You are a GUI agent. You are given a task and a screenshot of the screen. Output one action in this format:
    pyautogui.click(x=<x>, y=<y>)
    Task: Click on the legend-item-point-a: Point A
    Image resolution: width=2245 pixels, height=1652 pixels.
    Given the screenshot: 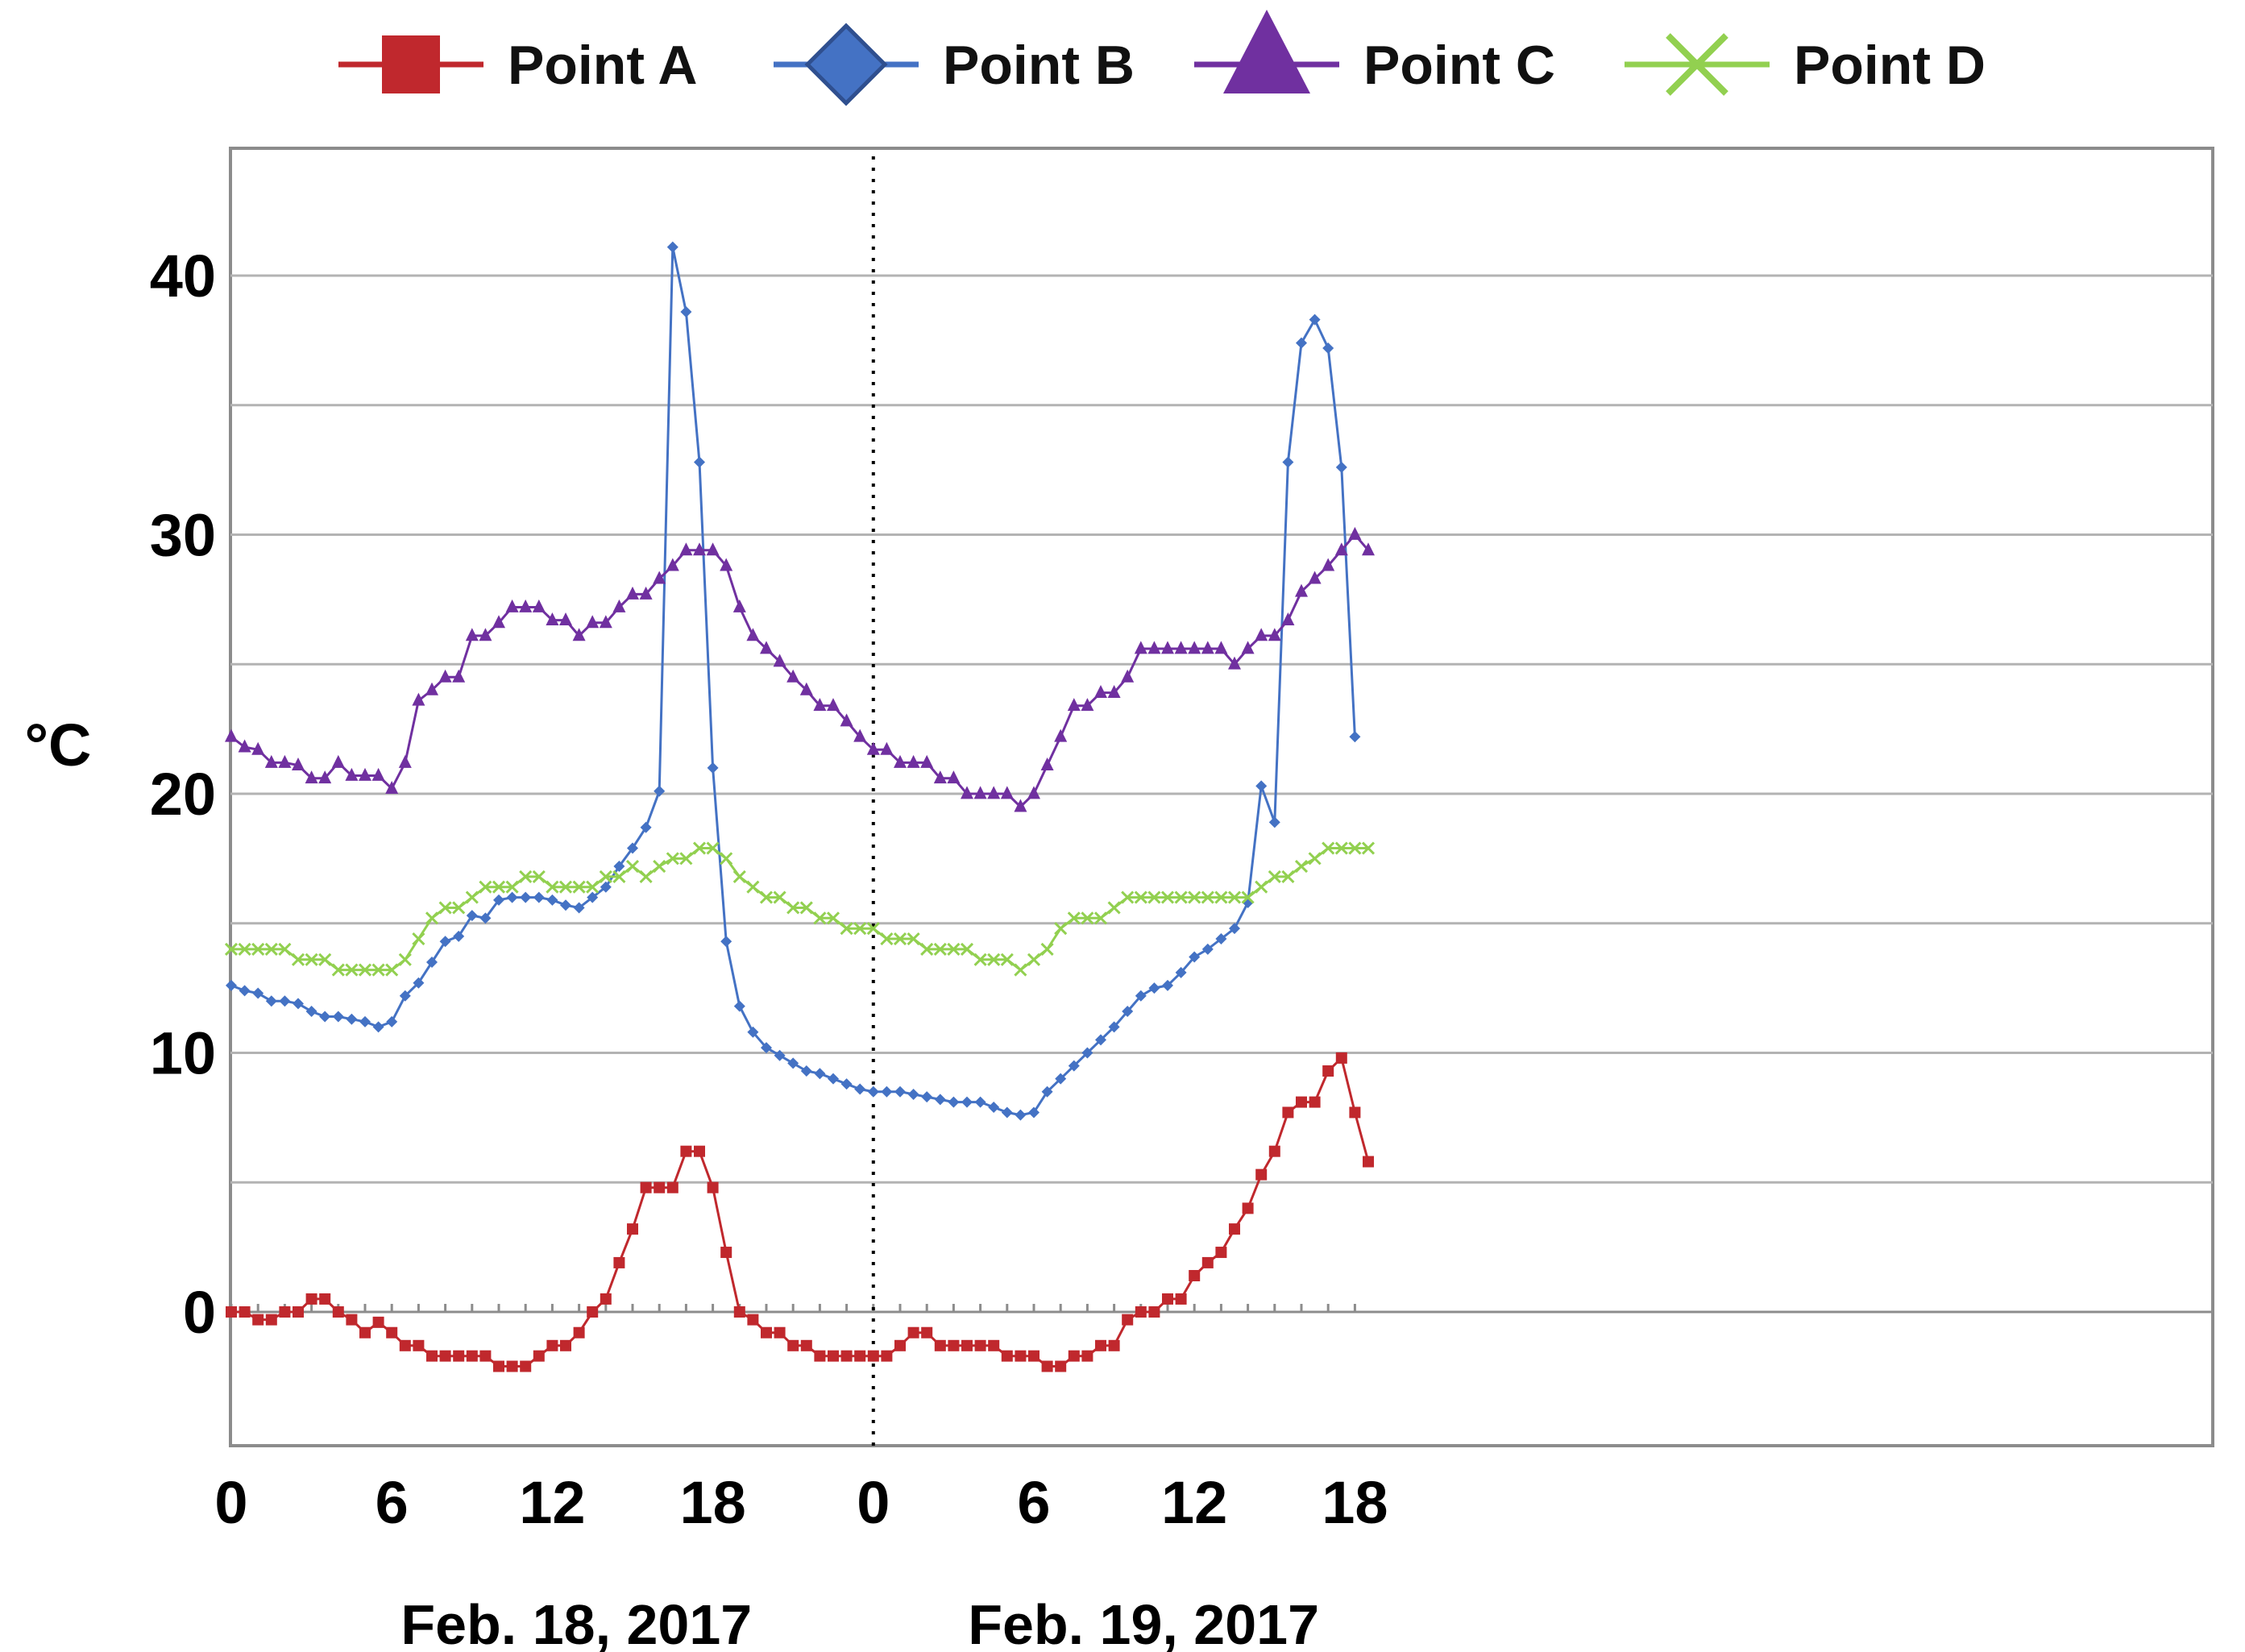 What is the action you would take?
    pyautogui.click(x=517, y=65)
    